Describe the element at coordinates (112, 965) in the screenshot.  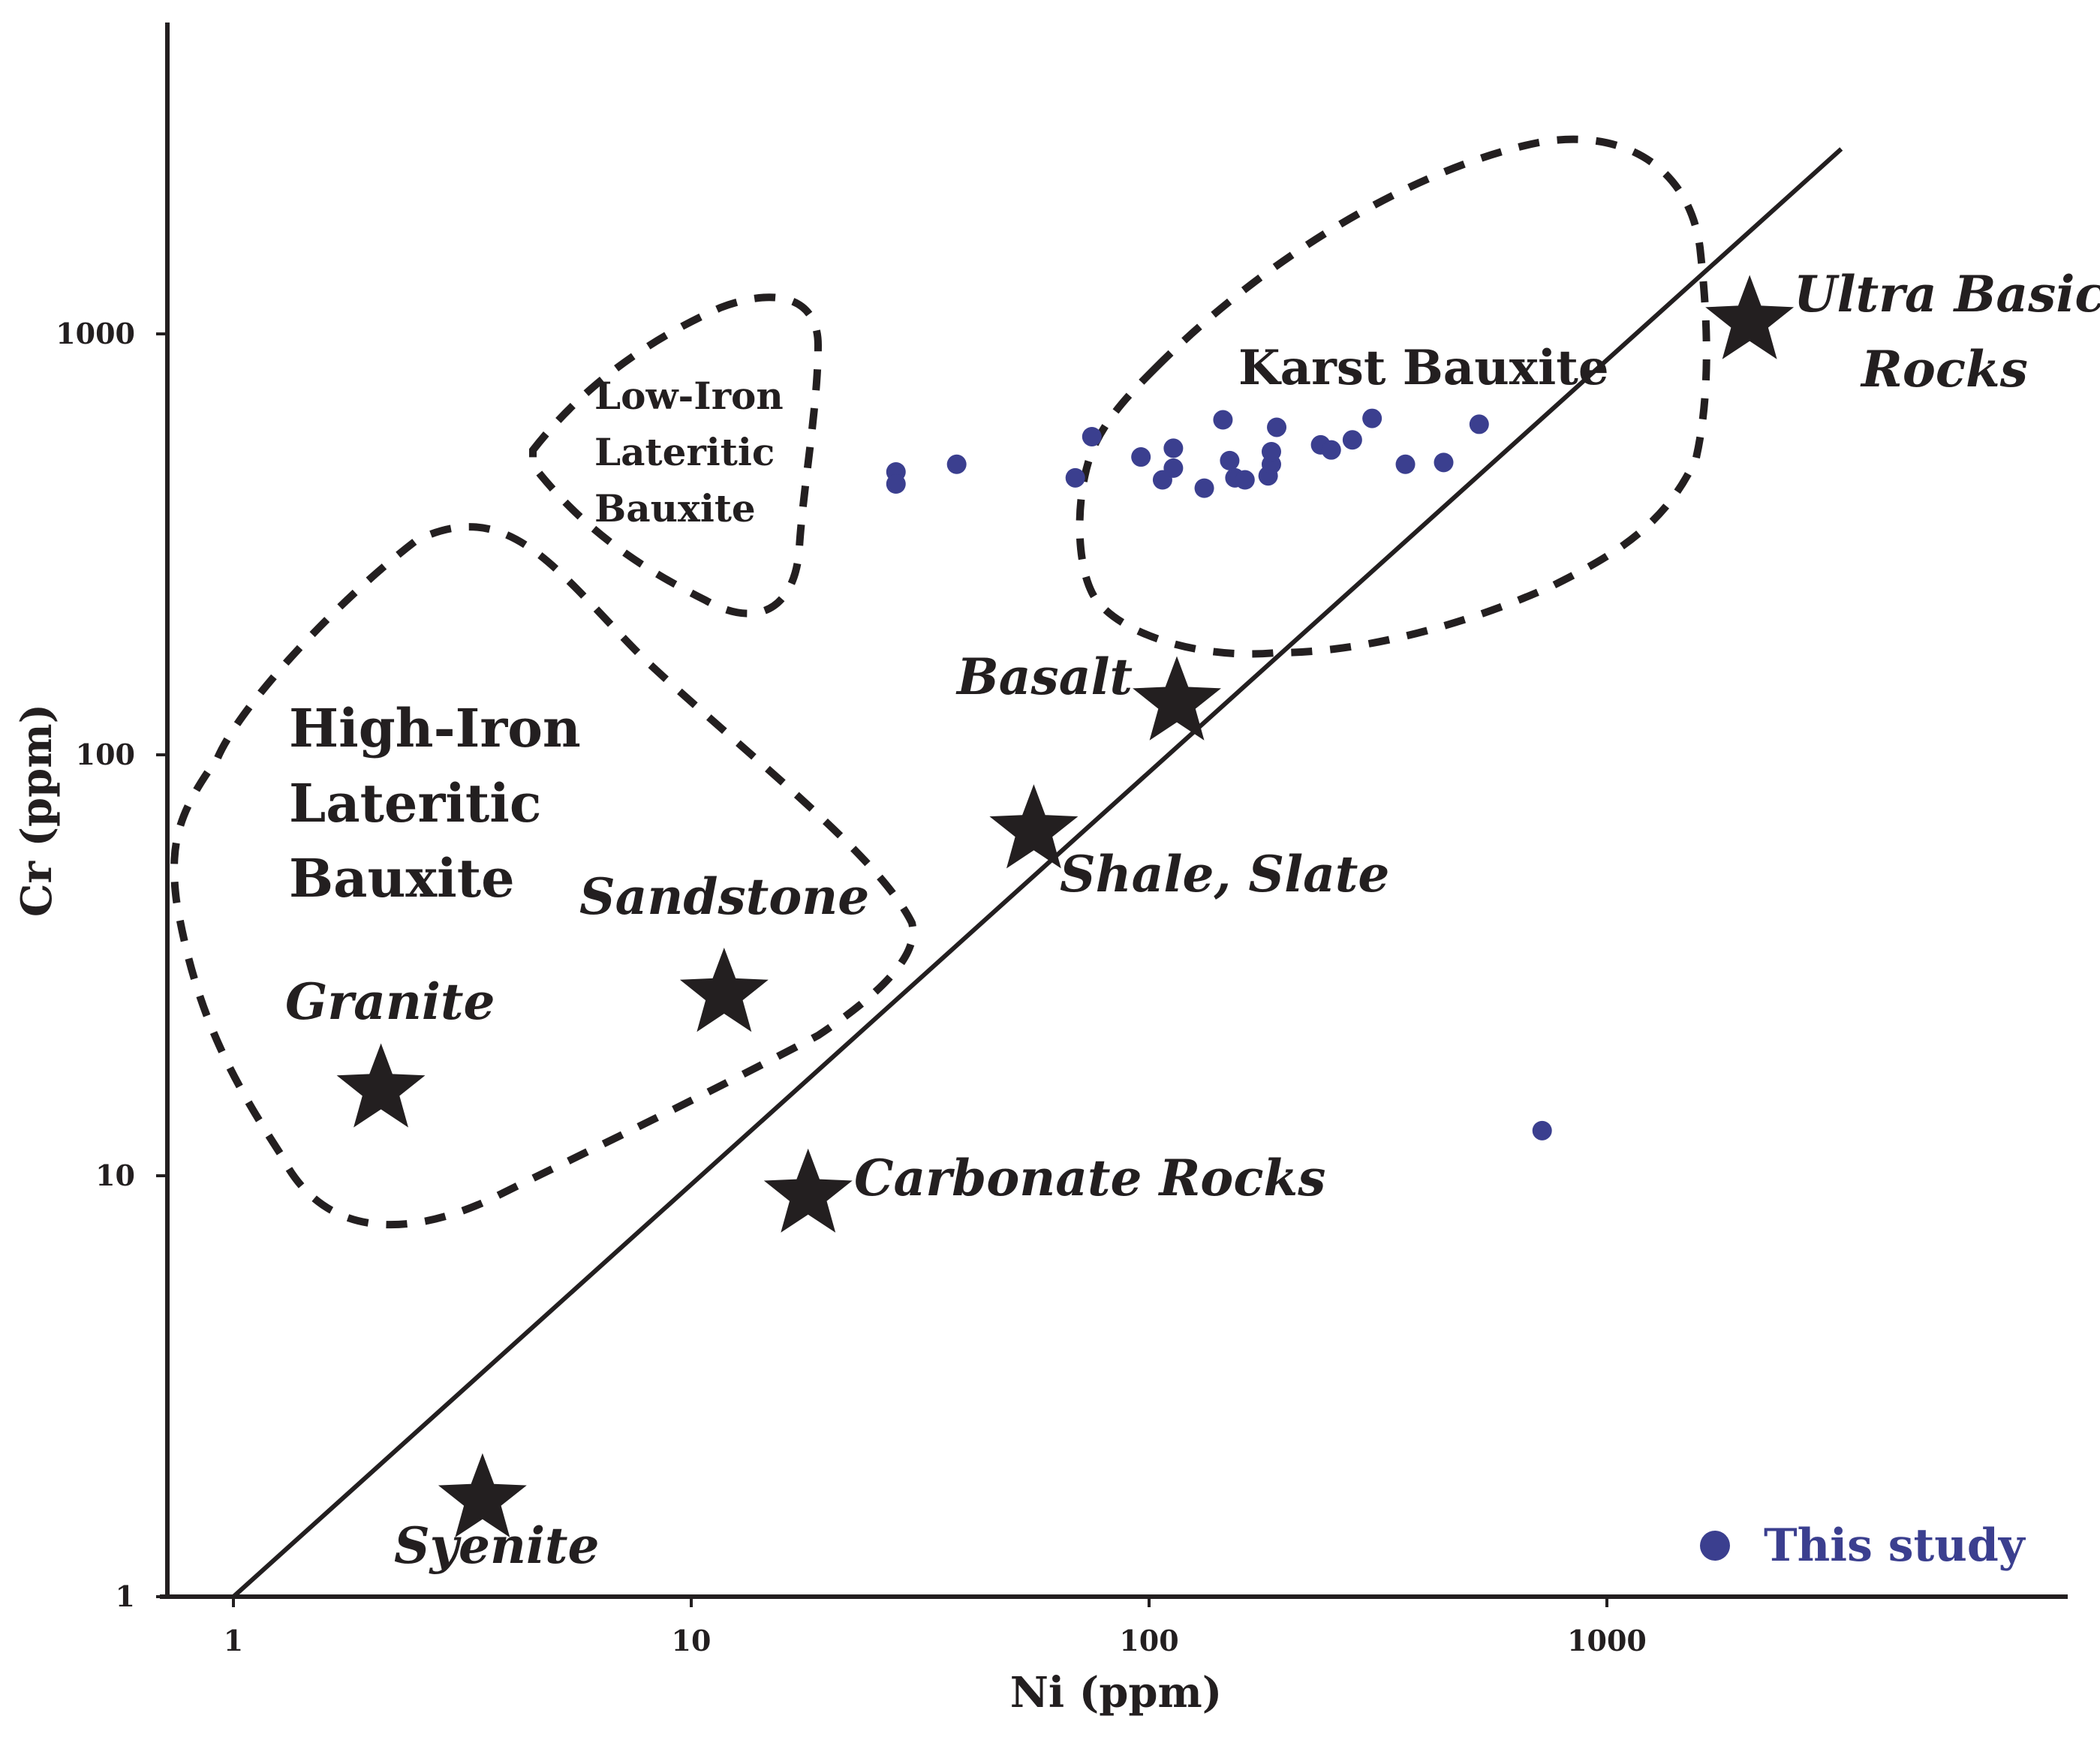
I see `y-axis-ticks: 1 10 100 1000` at that location.